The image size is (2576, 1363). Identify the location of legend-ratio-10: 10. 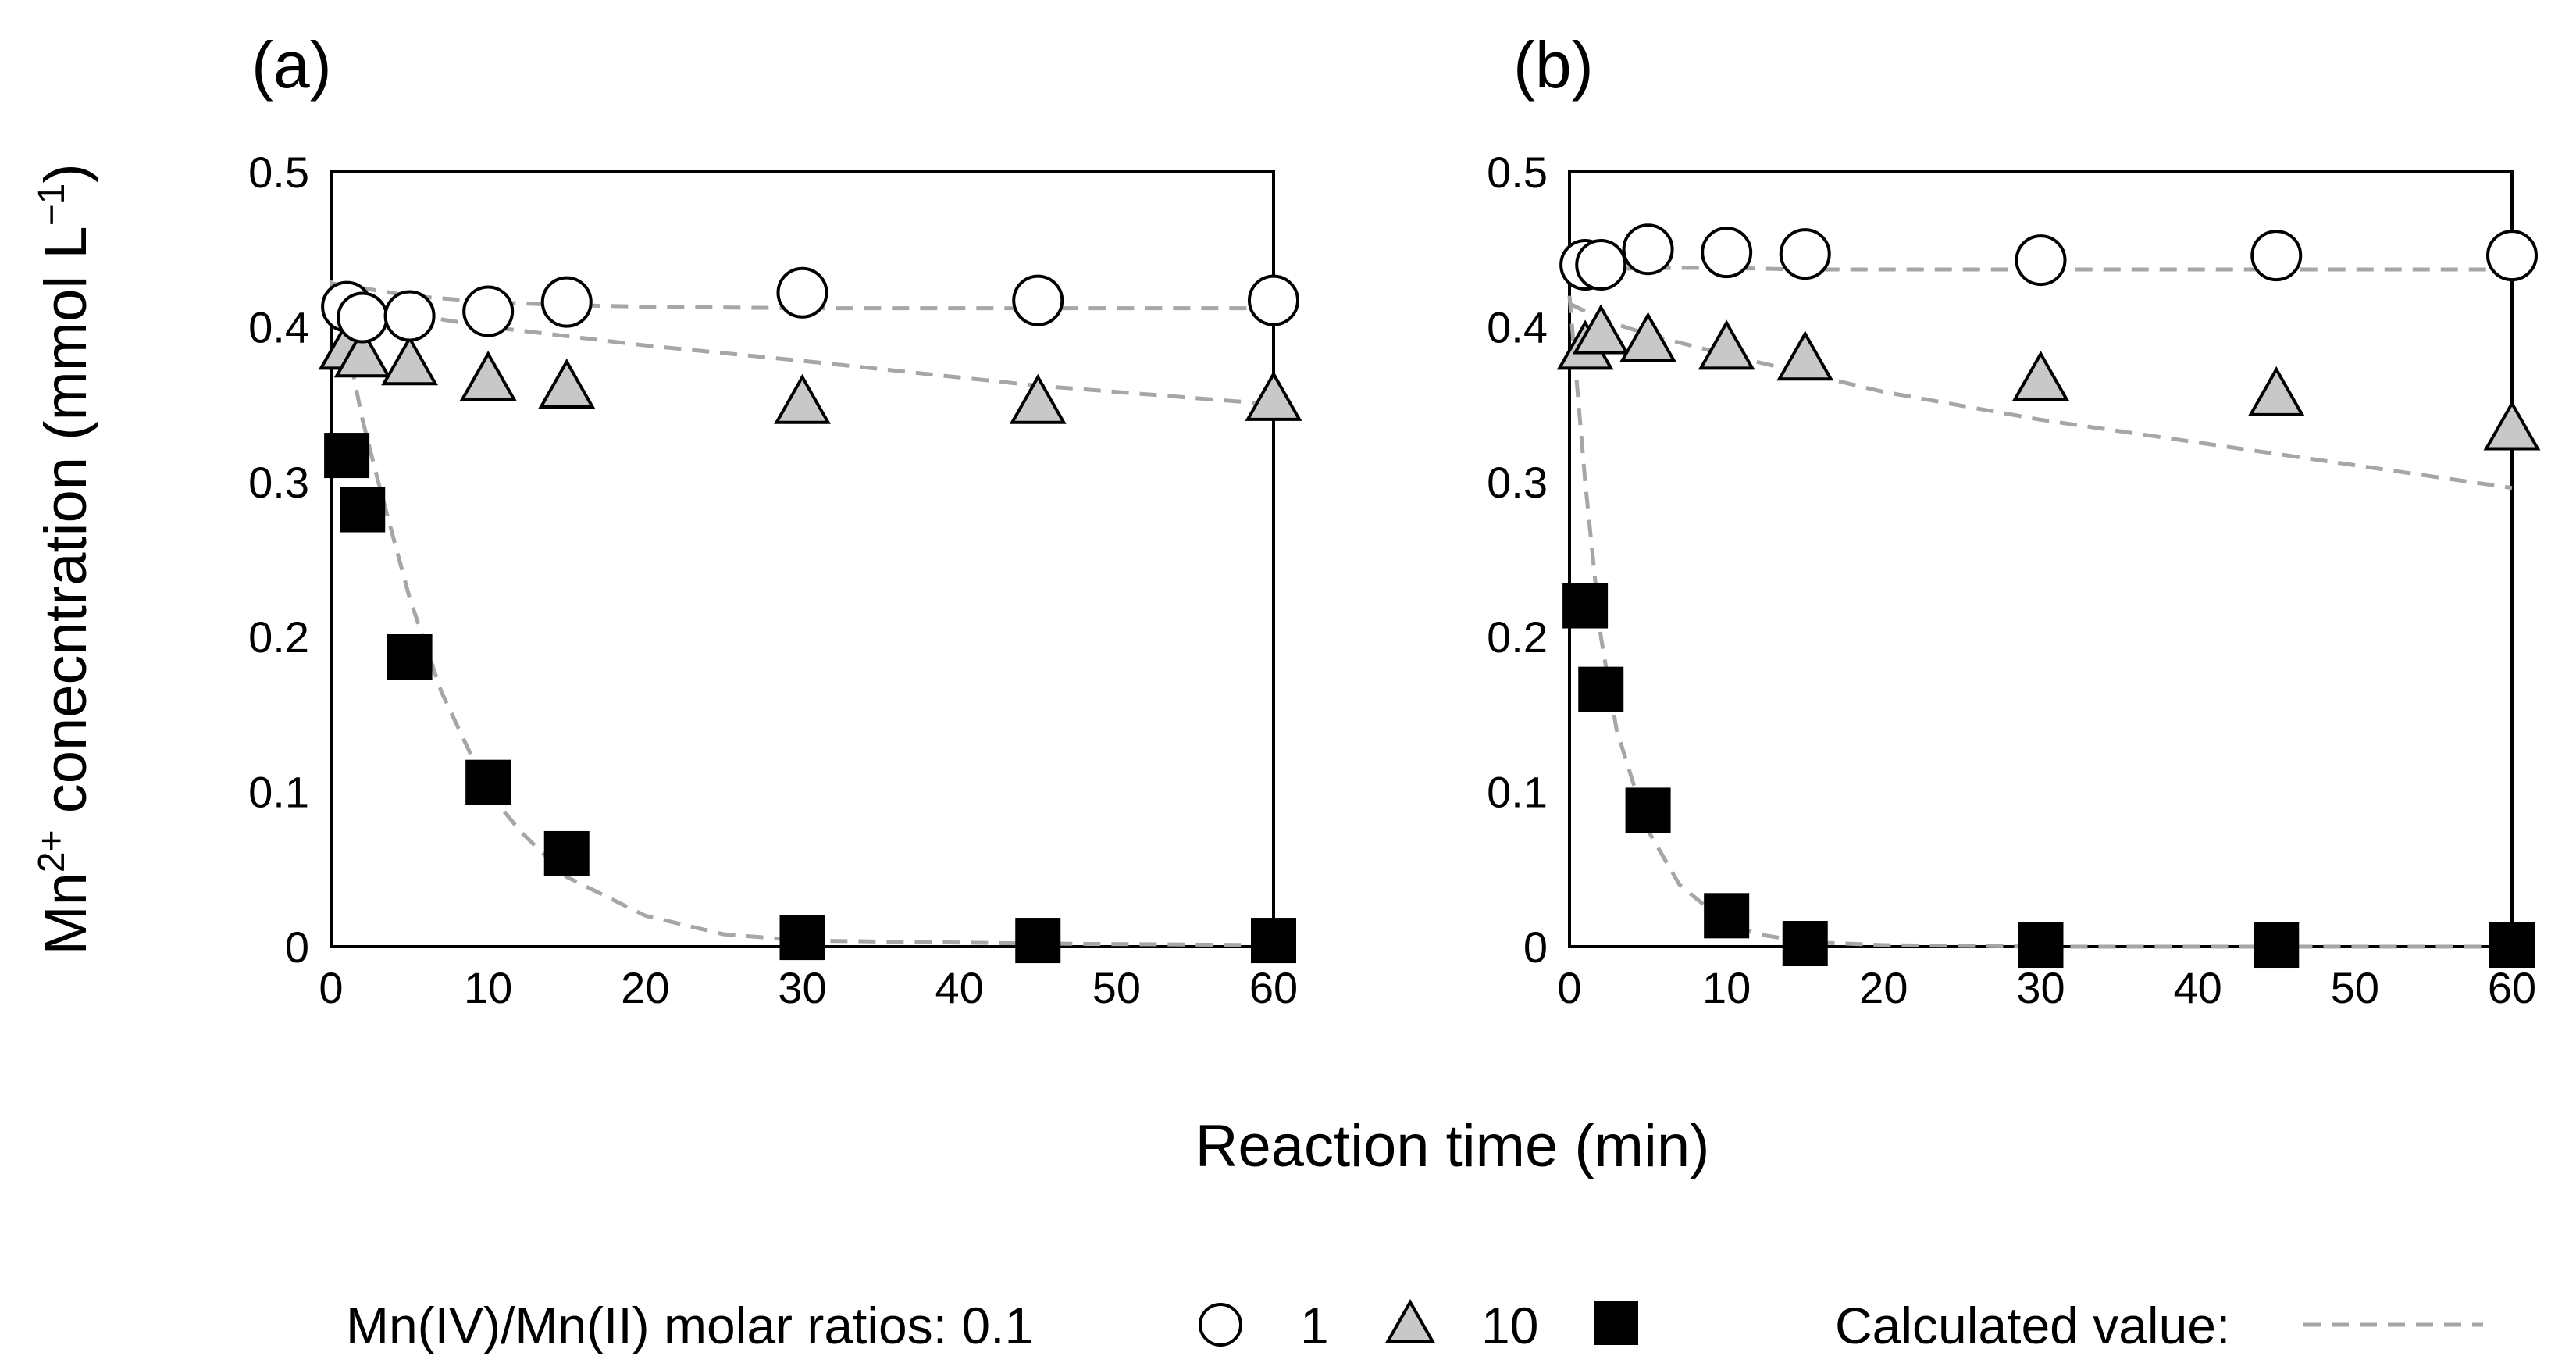
(1509, 1326).